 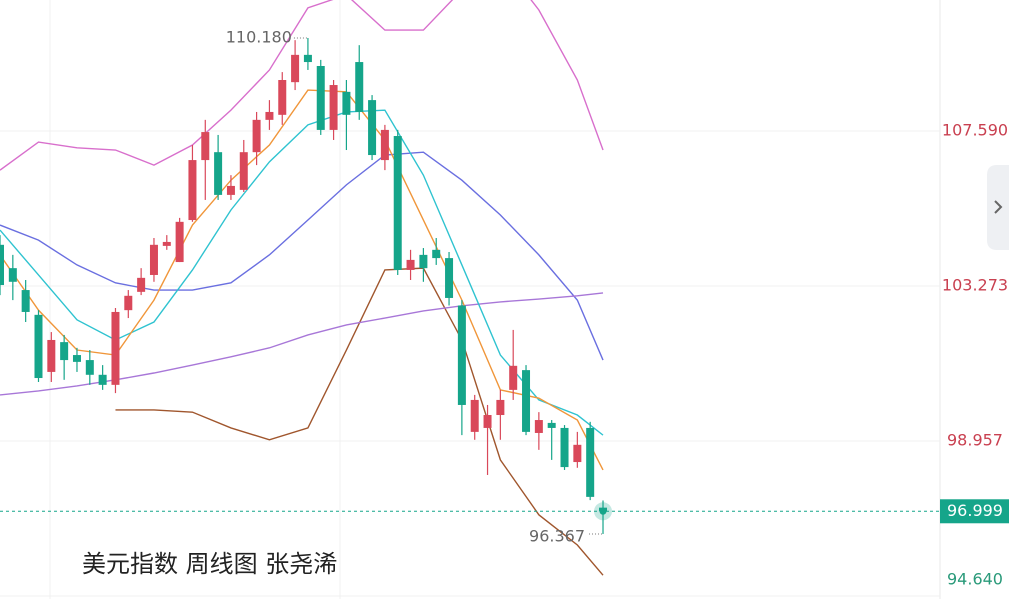 I want to click on low-label: 96.367, so click(x=557, y=535).